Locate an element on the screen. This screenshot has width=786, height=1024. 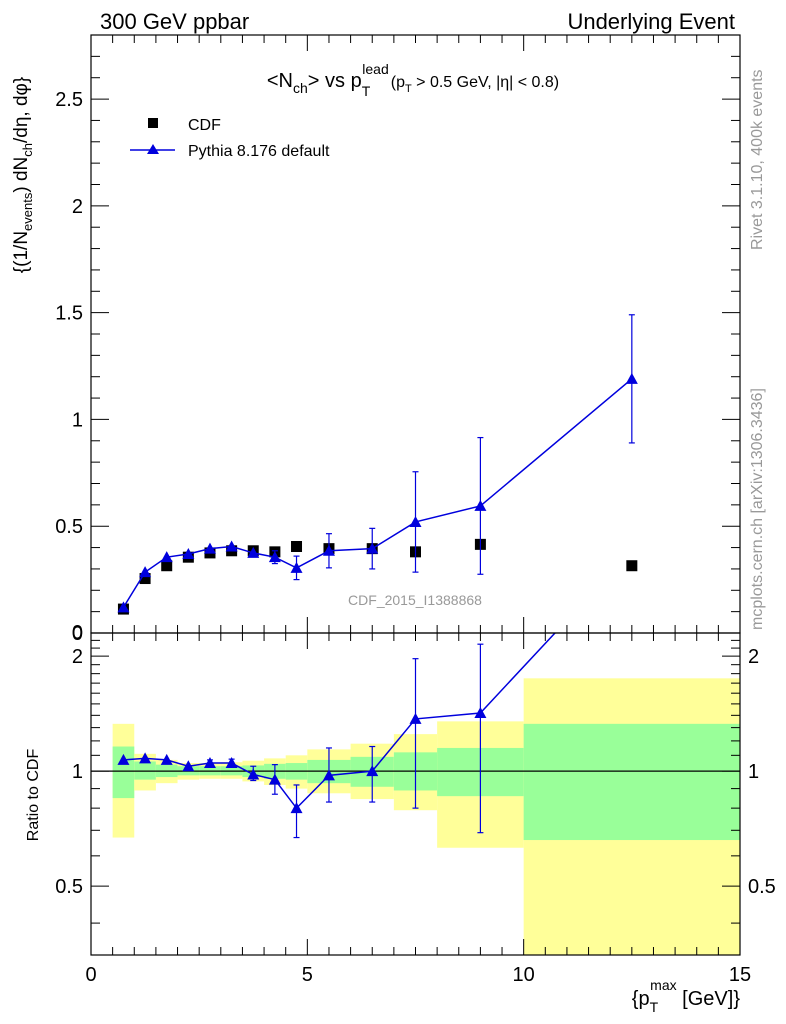
header-right: Underlying Event is located at coordinates (651, 21).